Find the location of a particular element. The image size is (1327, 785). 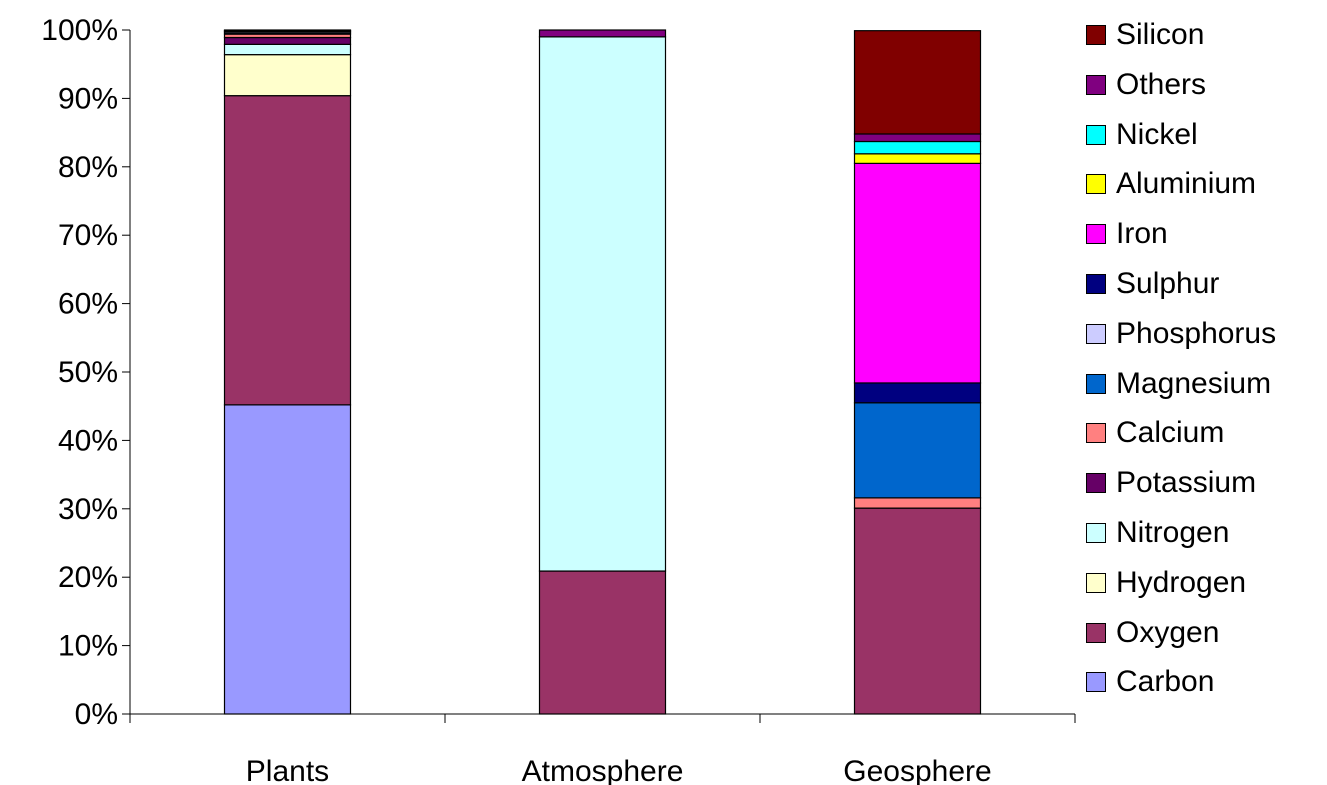

x-category-label: Plants is located at coordinates (287, 770).